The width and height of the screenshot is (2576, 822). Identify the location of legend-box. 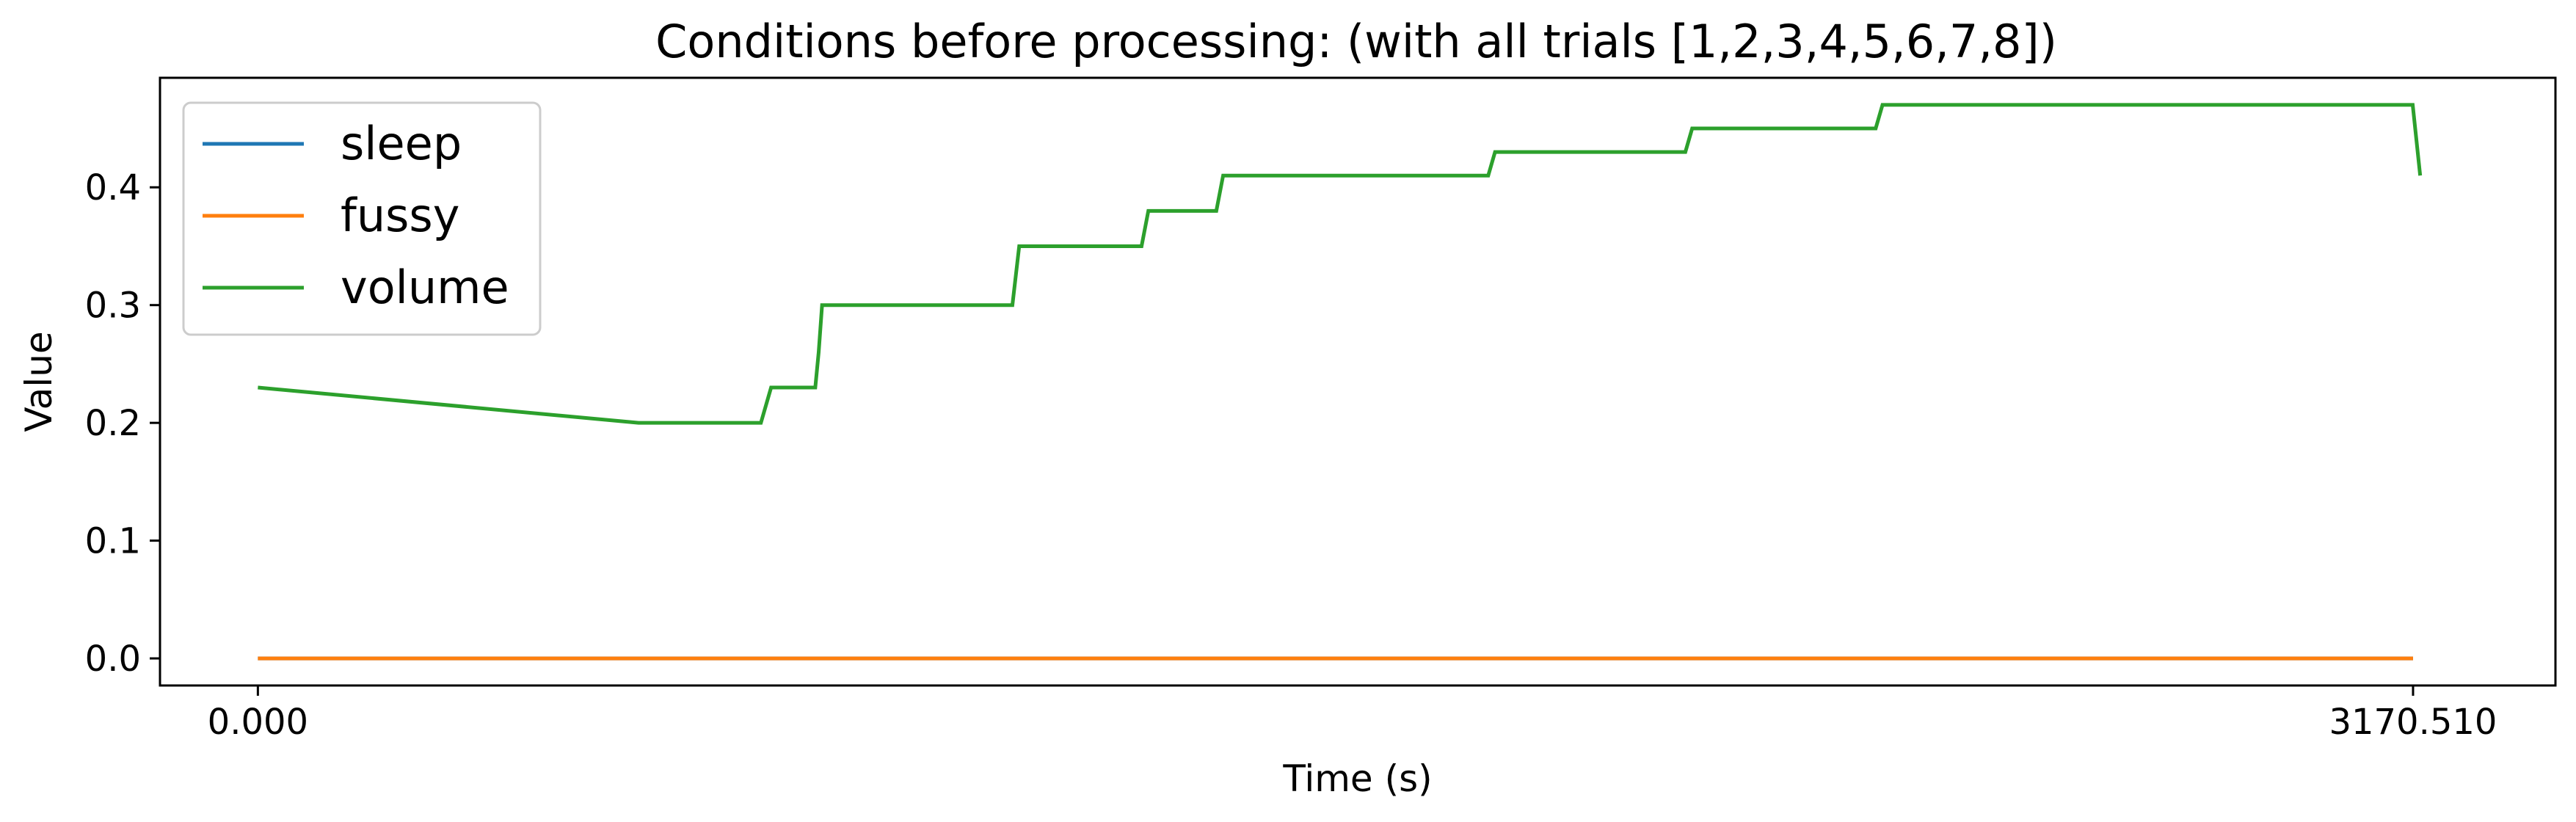
(362, 218).